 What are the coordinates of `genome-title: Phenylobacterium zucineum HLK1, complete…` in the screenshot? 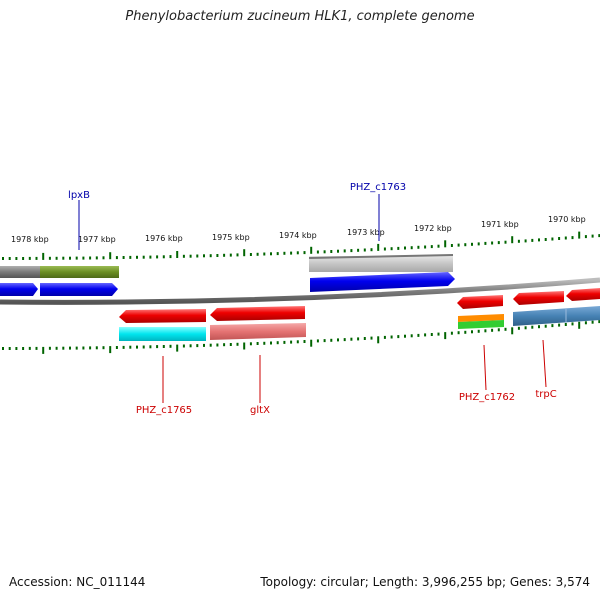 It's located at (300, 16).